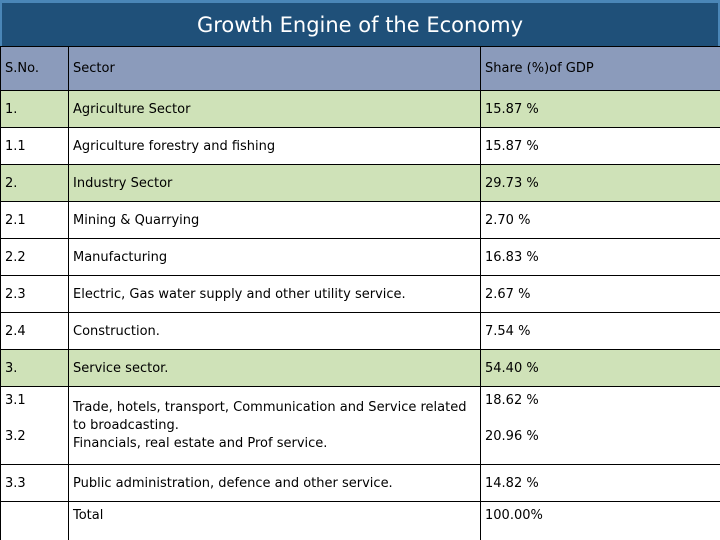 This screenshot has height=540, width=720. Describe the element at coordinates (600, 368) in the screenshot. I see `cell-share: 54.40 %` at that location.